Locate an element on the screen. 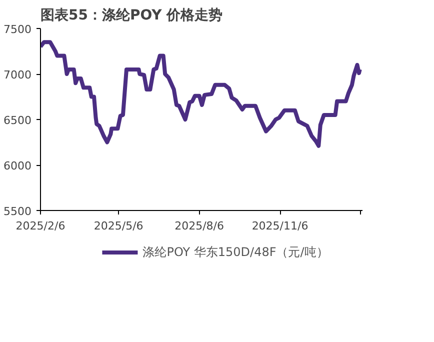 The width and height of the screenshot is (434, 342). x-tick-label: 2025/11/6 is located at coordinates (280, 226).